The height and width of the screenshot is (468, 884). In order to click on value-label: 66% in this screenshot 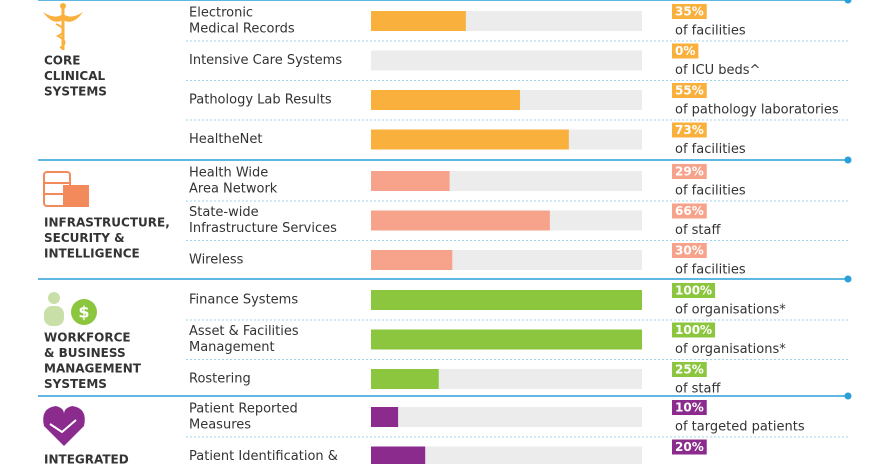, I will do `click(689, 211)`.